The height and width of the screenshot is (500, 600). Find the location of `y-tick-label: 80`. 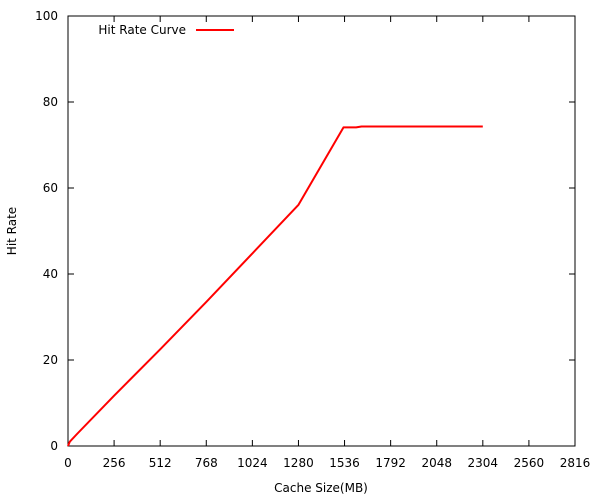

y-tick-label: 80 is located at coordinates (50, 102).